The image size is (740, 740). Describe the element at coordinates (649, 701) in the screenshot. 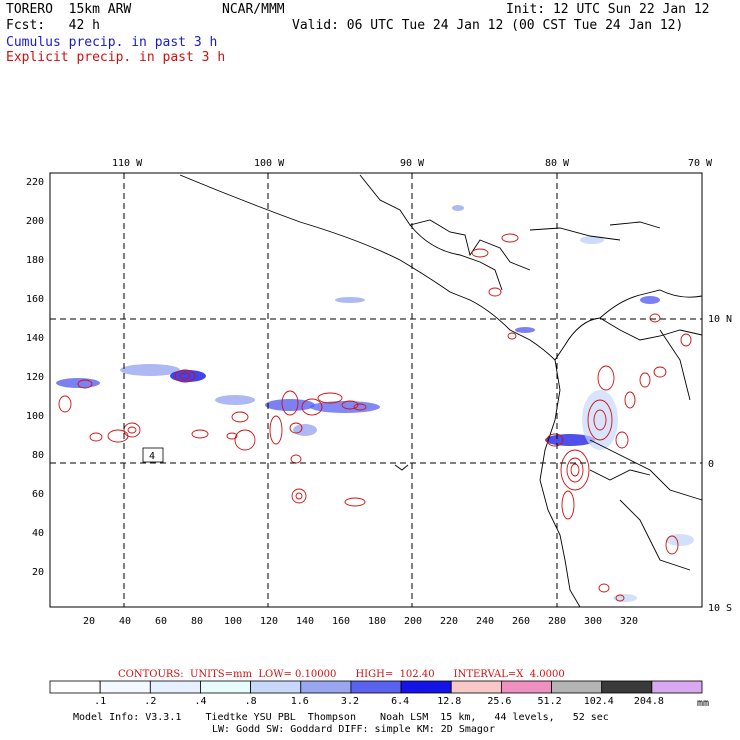

I see `colorbar-label: 204.8` at that location.